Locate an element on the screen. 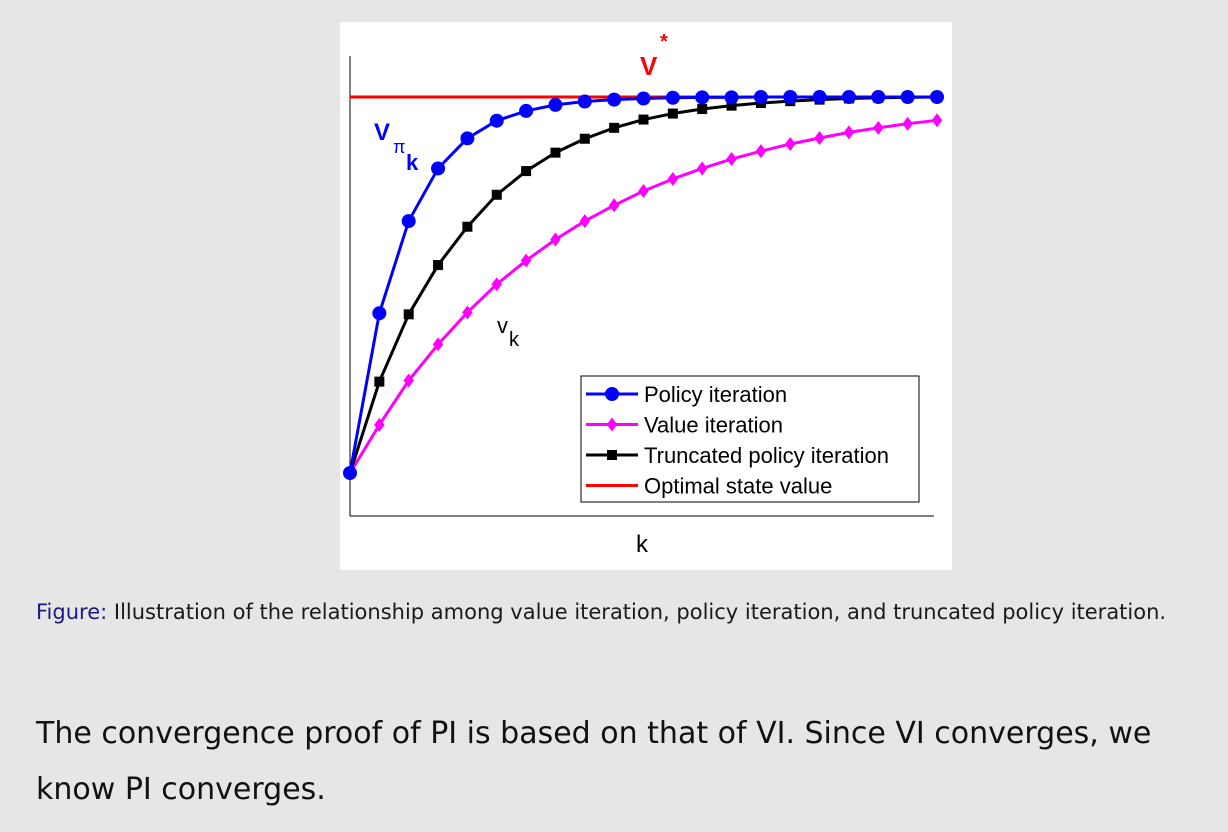  legend-marker-value-iteration is located at coordinates (612, 424).